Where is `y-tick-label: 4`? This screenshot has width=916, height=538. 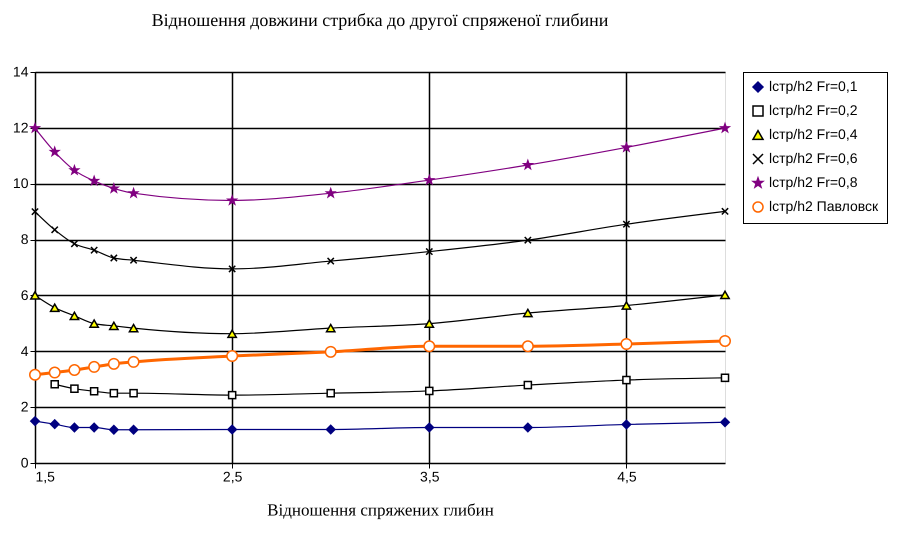
y-tick-label: 4 is located at coordinates (24, 350).